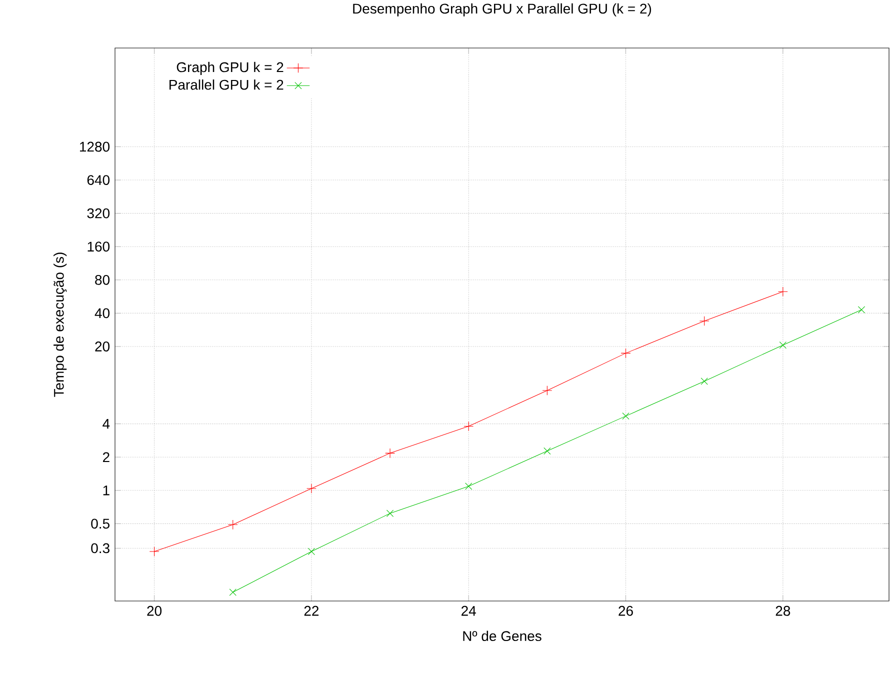  I want to click on y-tick-label: 320, so click(98, 213).